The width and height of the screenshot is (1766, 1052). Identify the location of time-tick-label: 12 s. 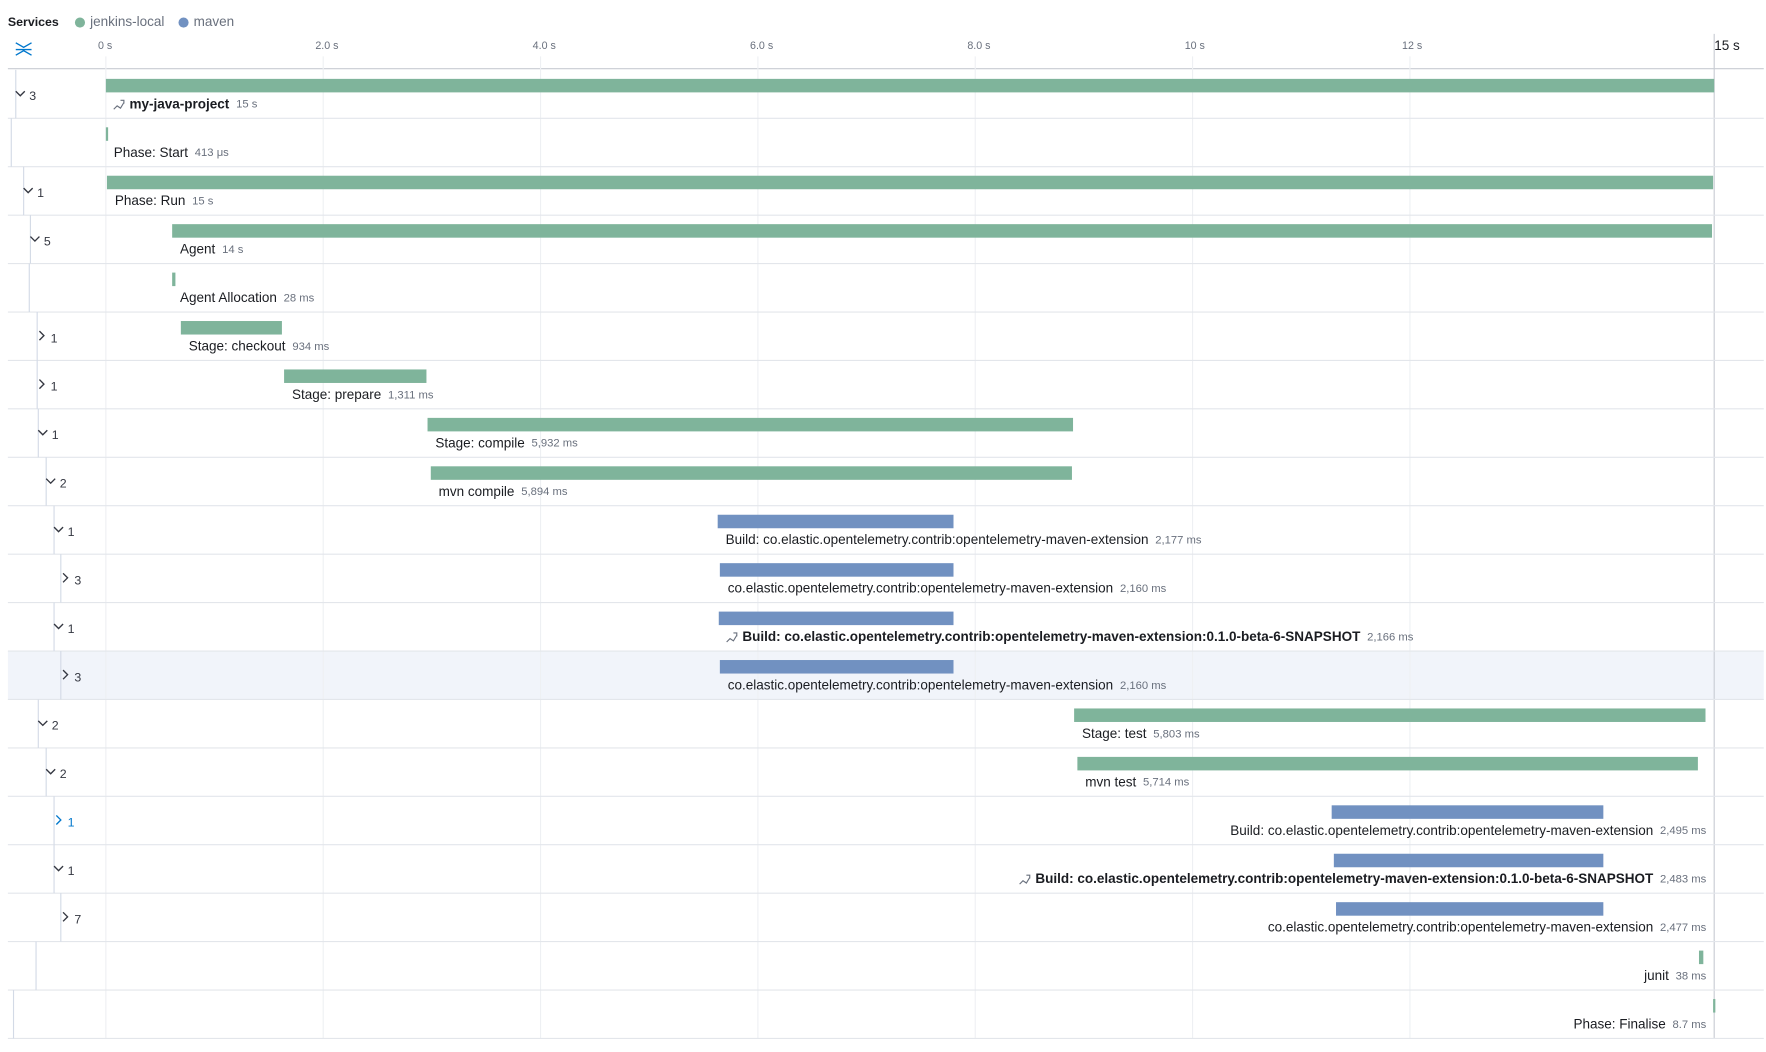
(1412, 46).